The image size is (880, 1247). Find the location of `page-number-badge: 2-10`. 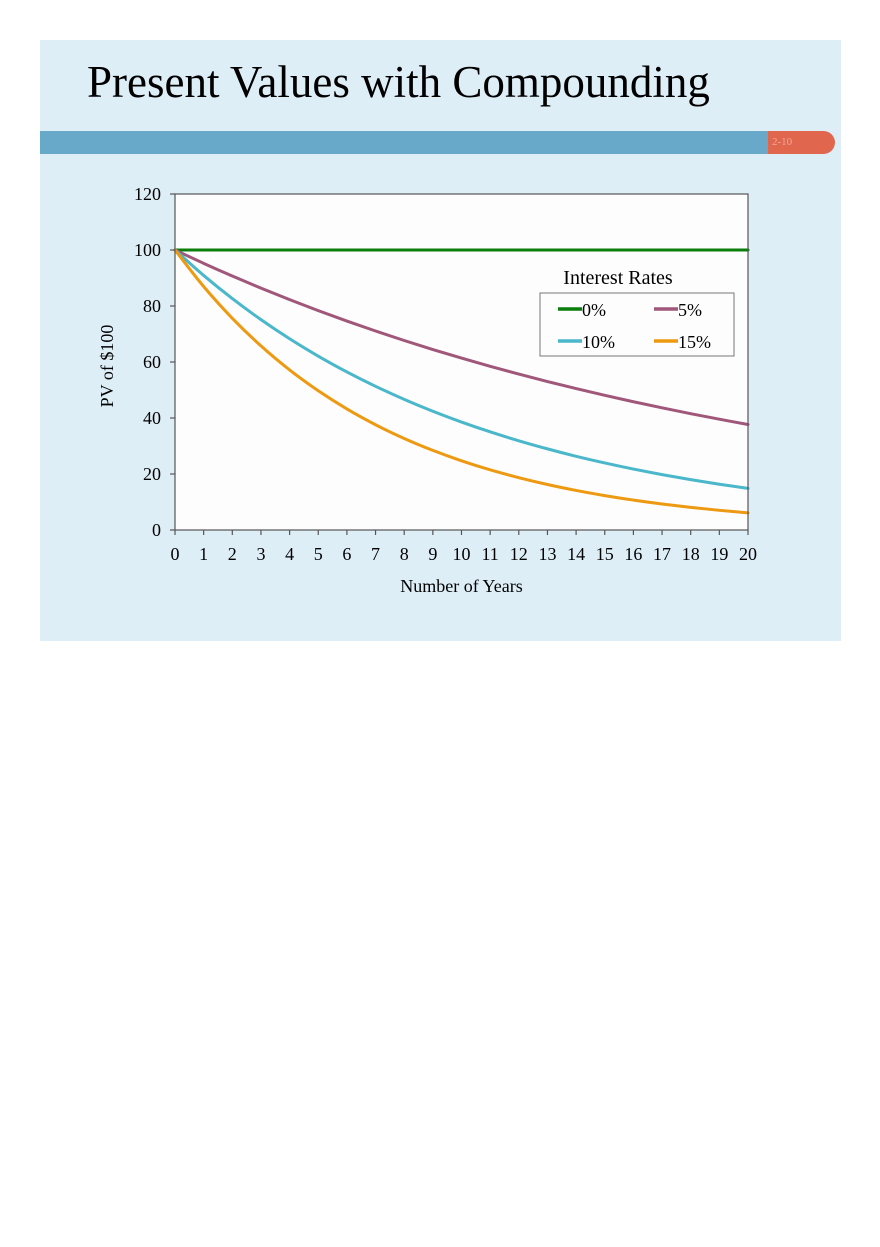

page-number-badge: 2-10 is located at coordinates (801, 142).